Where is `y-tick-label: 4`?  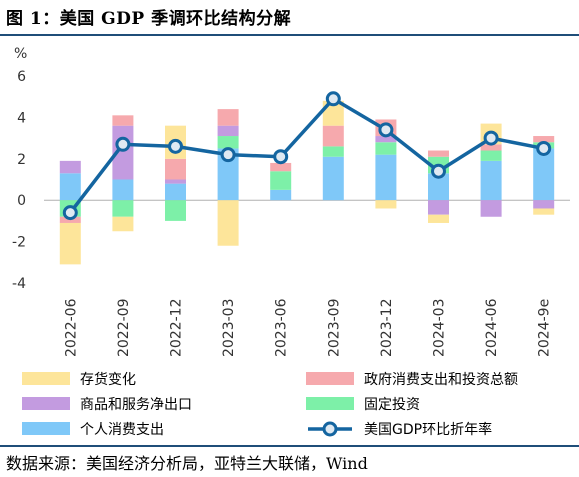
y-tick-label: 4 is located at coordinates (21, 118).